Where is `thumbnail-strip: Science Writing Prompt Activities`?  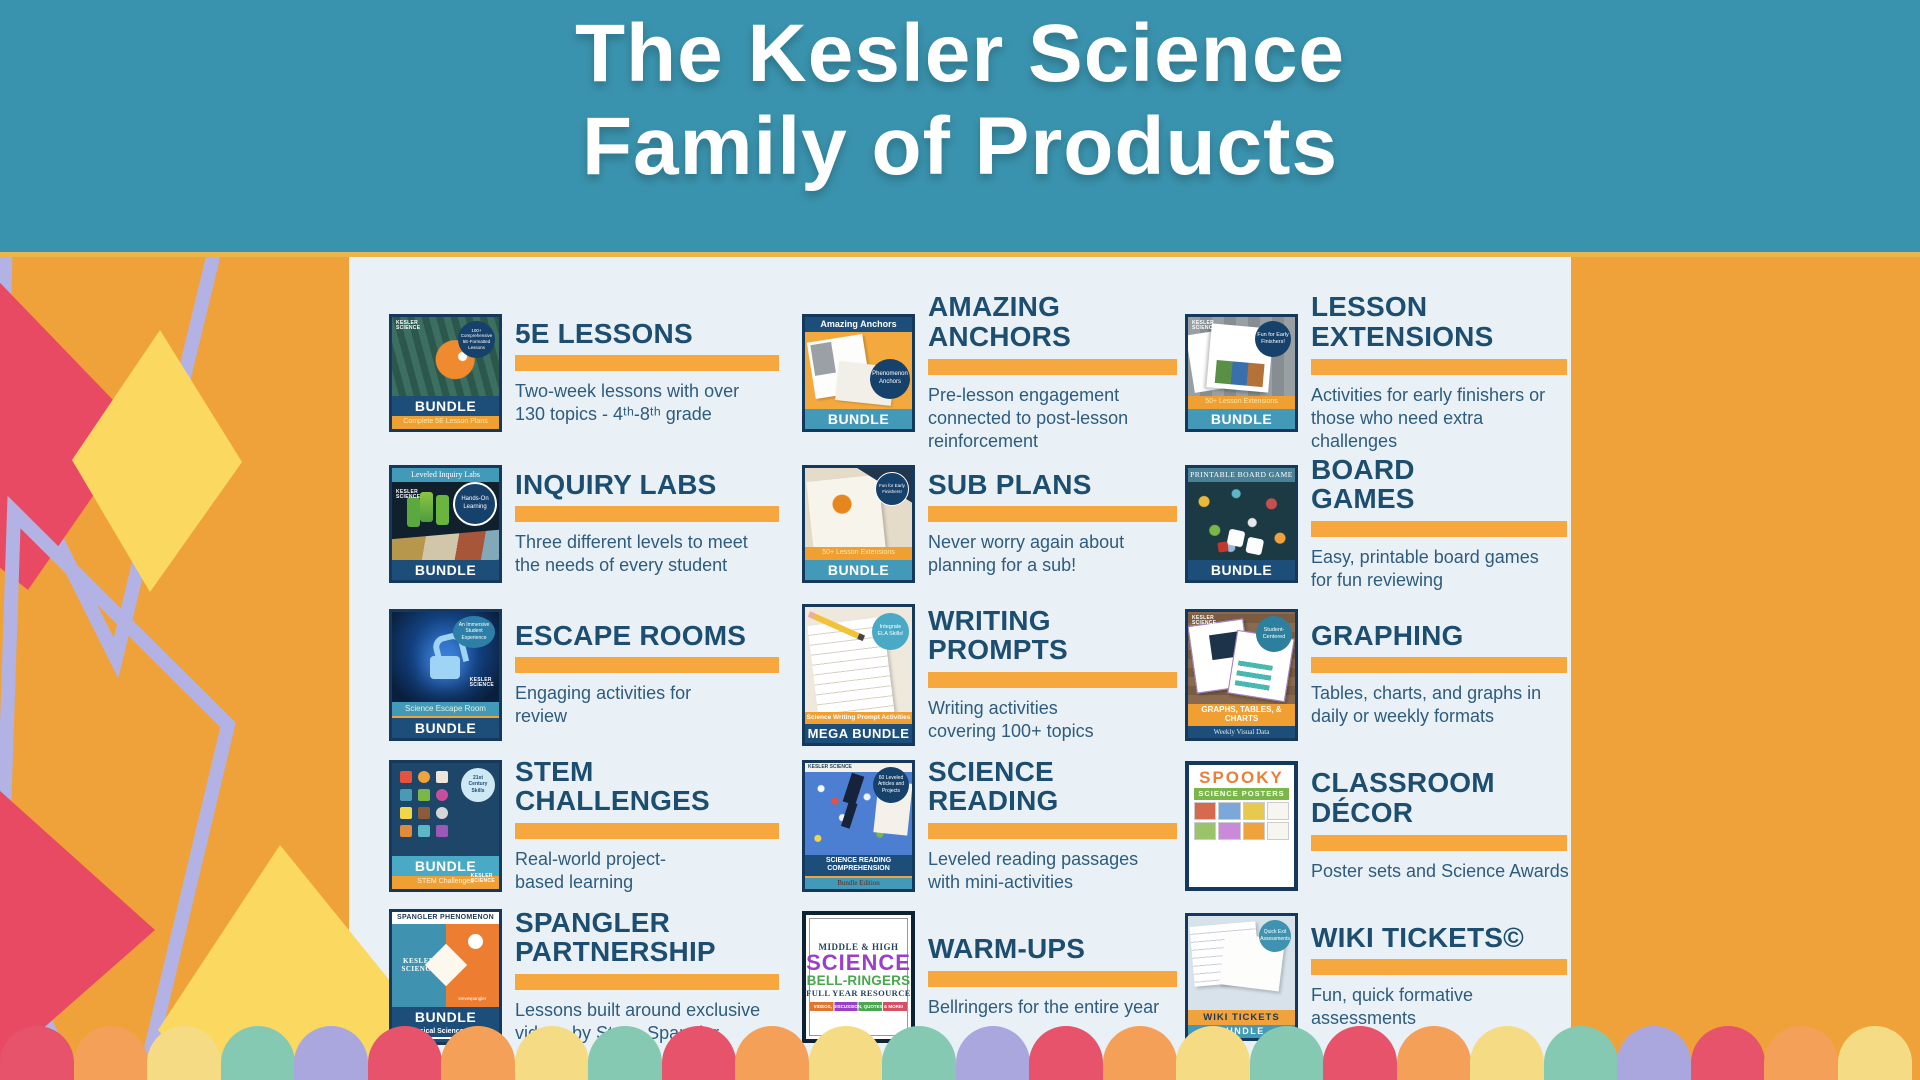 thumbnail-strip: Science Writing Prompt Activities is located at coordinates (858, 718).